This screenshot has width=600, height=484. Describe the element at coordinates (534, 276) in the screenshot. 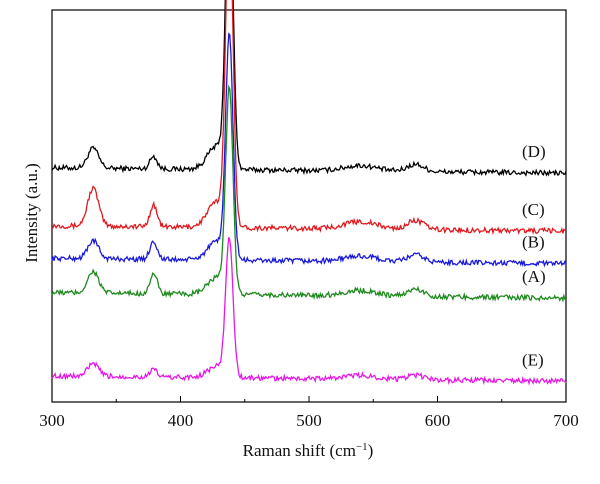

I see `series-label-a: (A)` at that location.